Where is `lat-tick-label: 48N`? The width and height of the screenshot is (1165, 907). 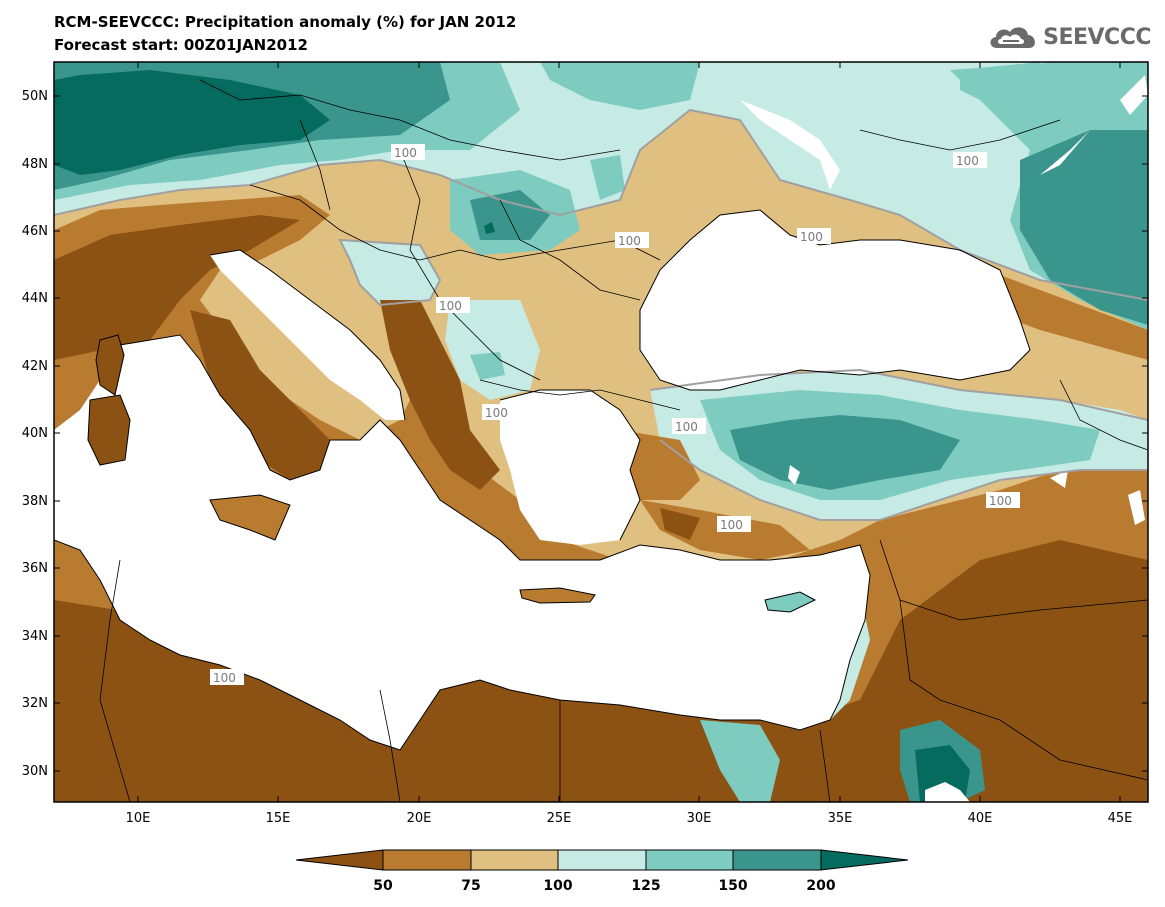
lat-tick-label: 48N is located at coordinates (35, 164).